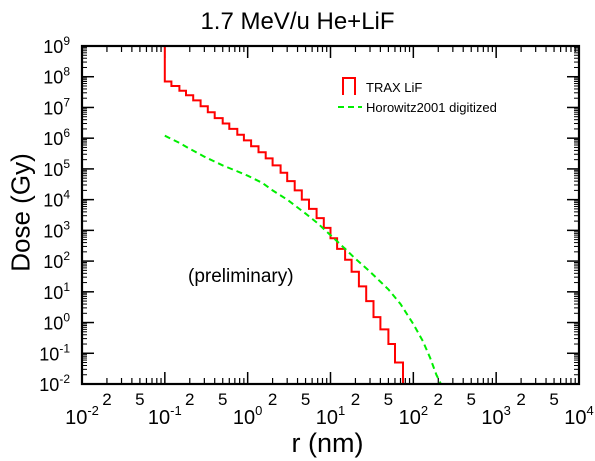  I want to click on y-tick-label: 10⁴, so click(56, 199).